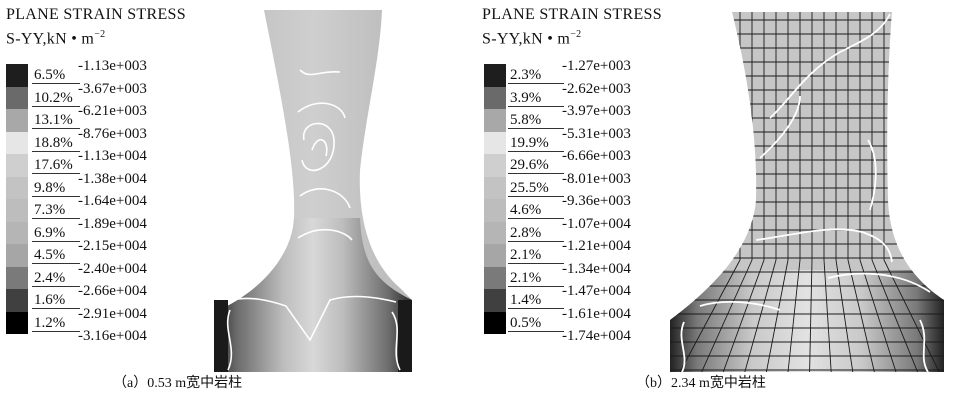 The image size is (954, 393). I want to click on legend-value: -1.27e+003, so click(596, 66).